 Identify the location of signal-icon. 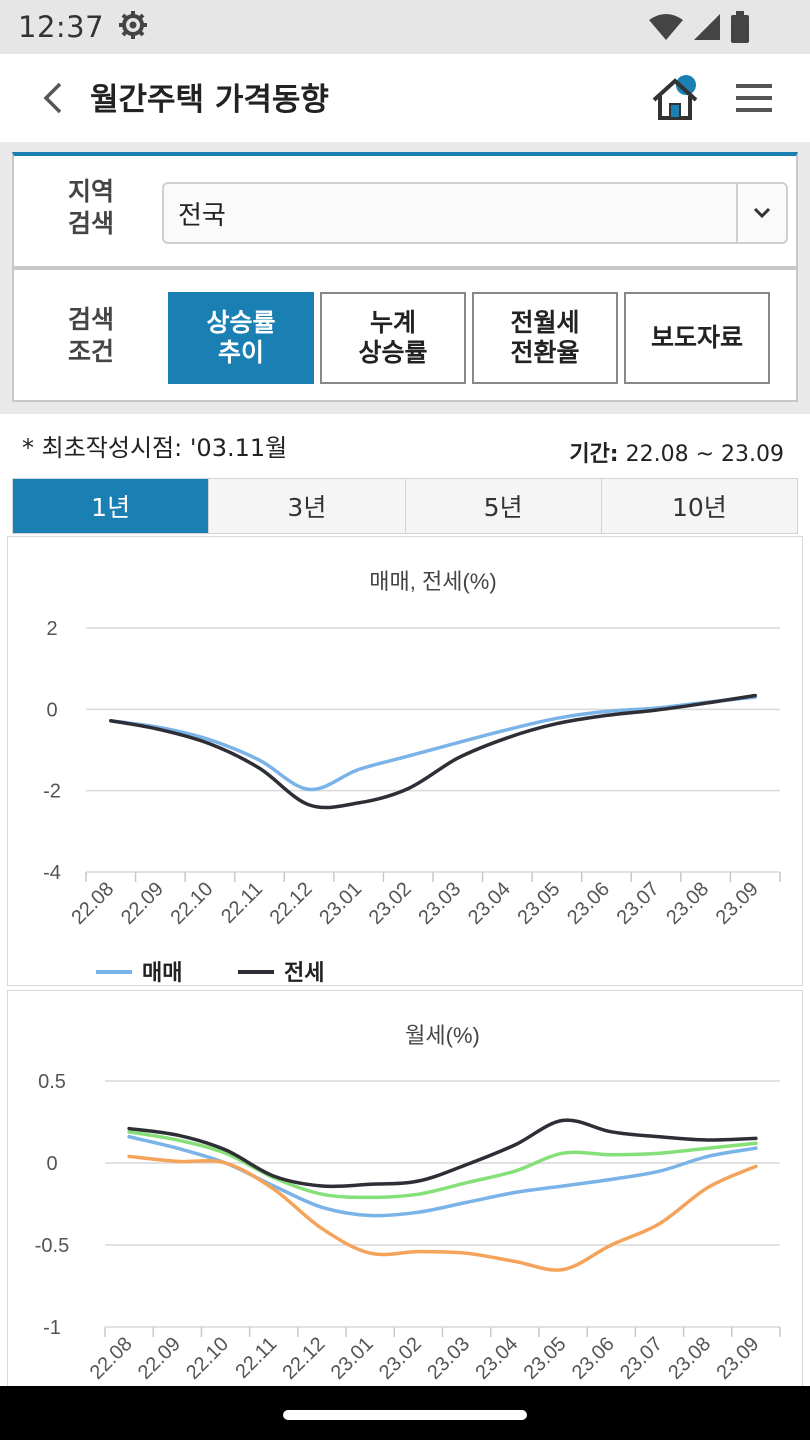
(707, 29).